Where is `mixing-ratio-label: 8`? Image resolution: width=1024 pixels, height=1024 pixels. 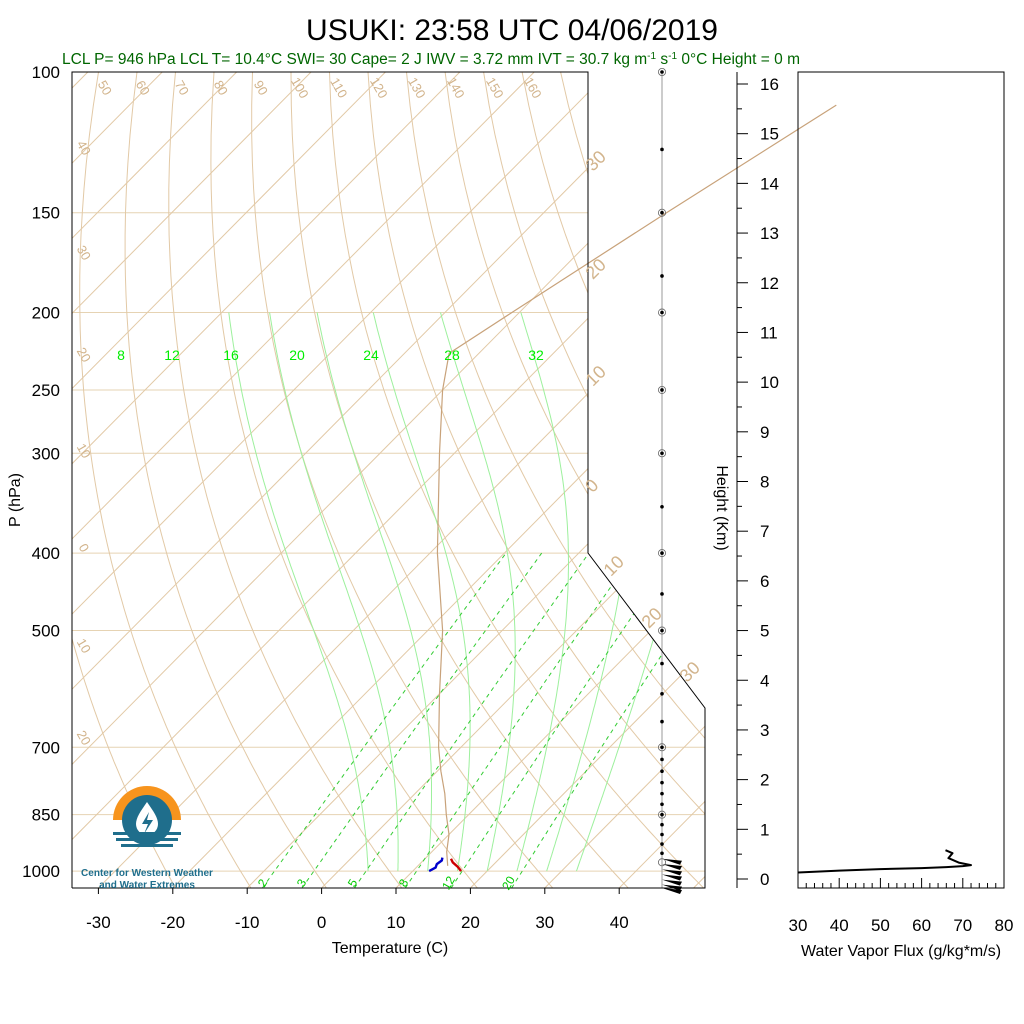
mixing-ratio-label: 8 is located at coordinates (121, 355).